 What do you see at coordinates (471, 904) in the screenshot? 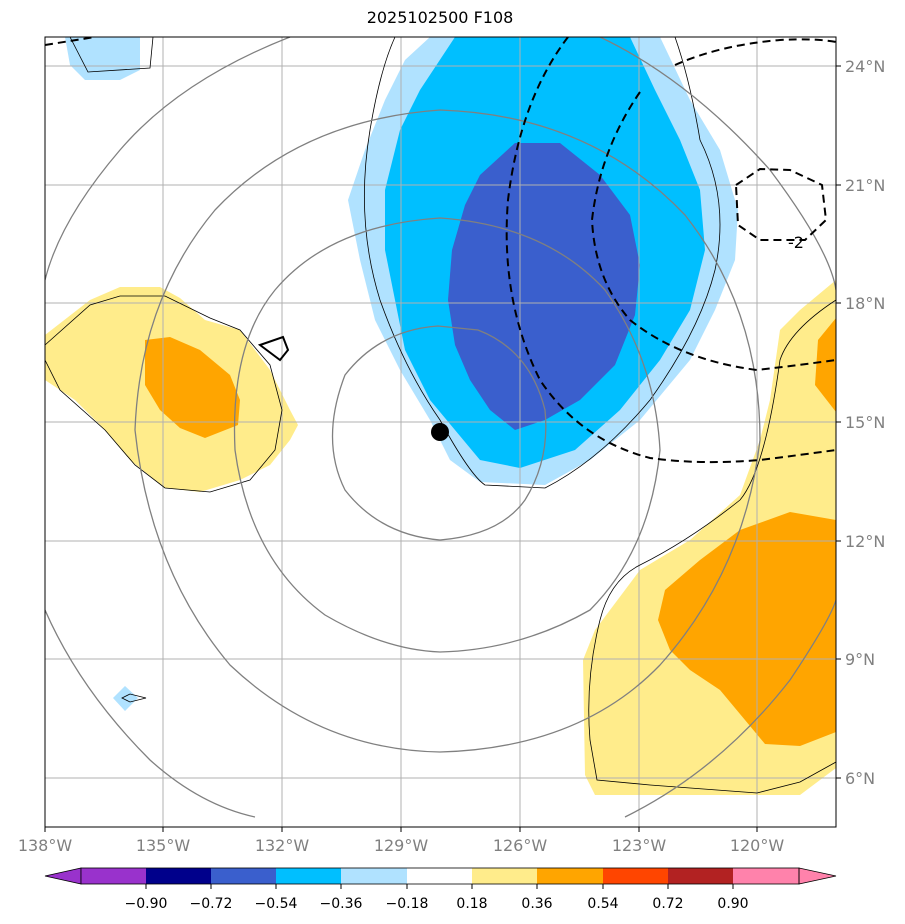
I see `colorbar-tick-label: 0.18` at bounding box center [471, 904].